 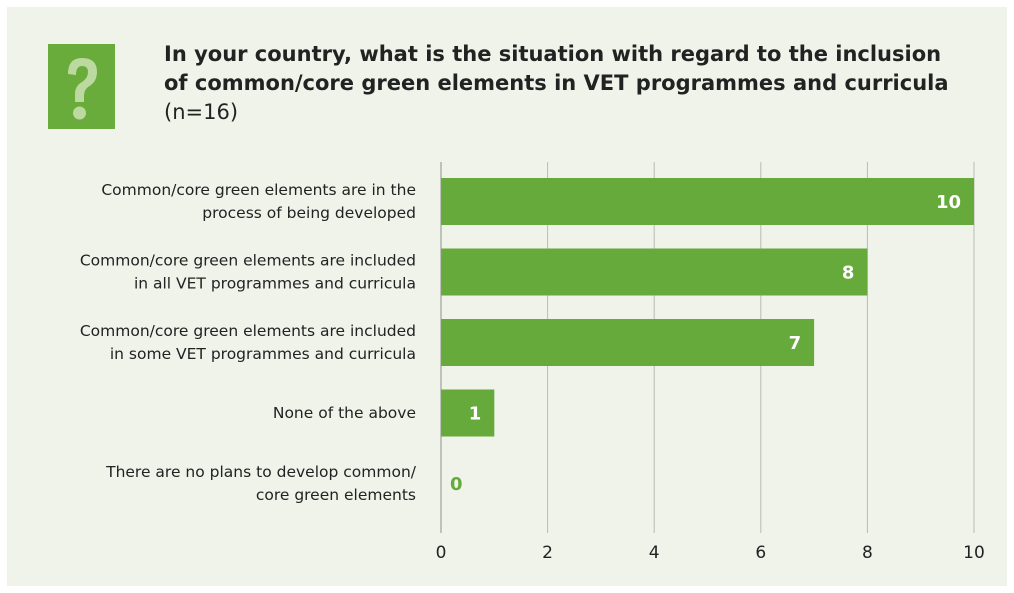 I want to click on category-label: None of the above, so click(x=344, y=413).